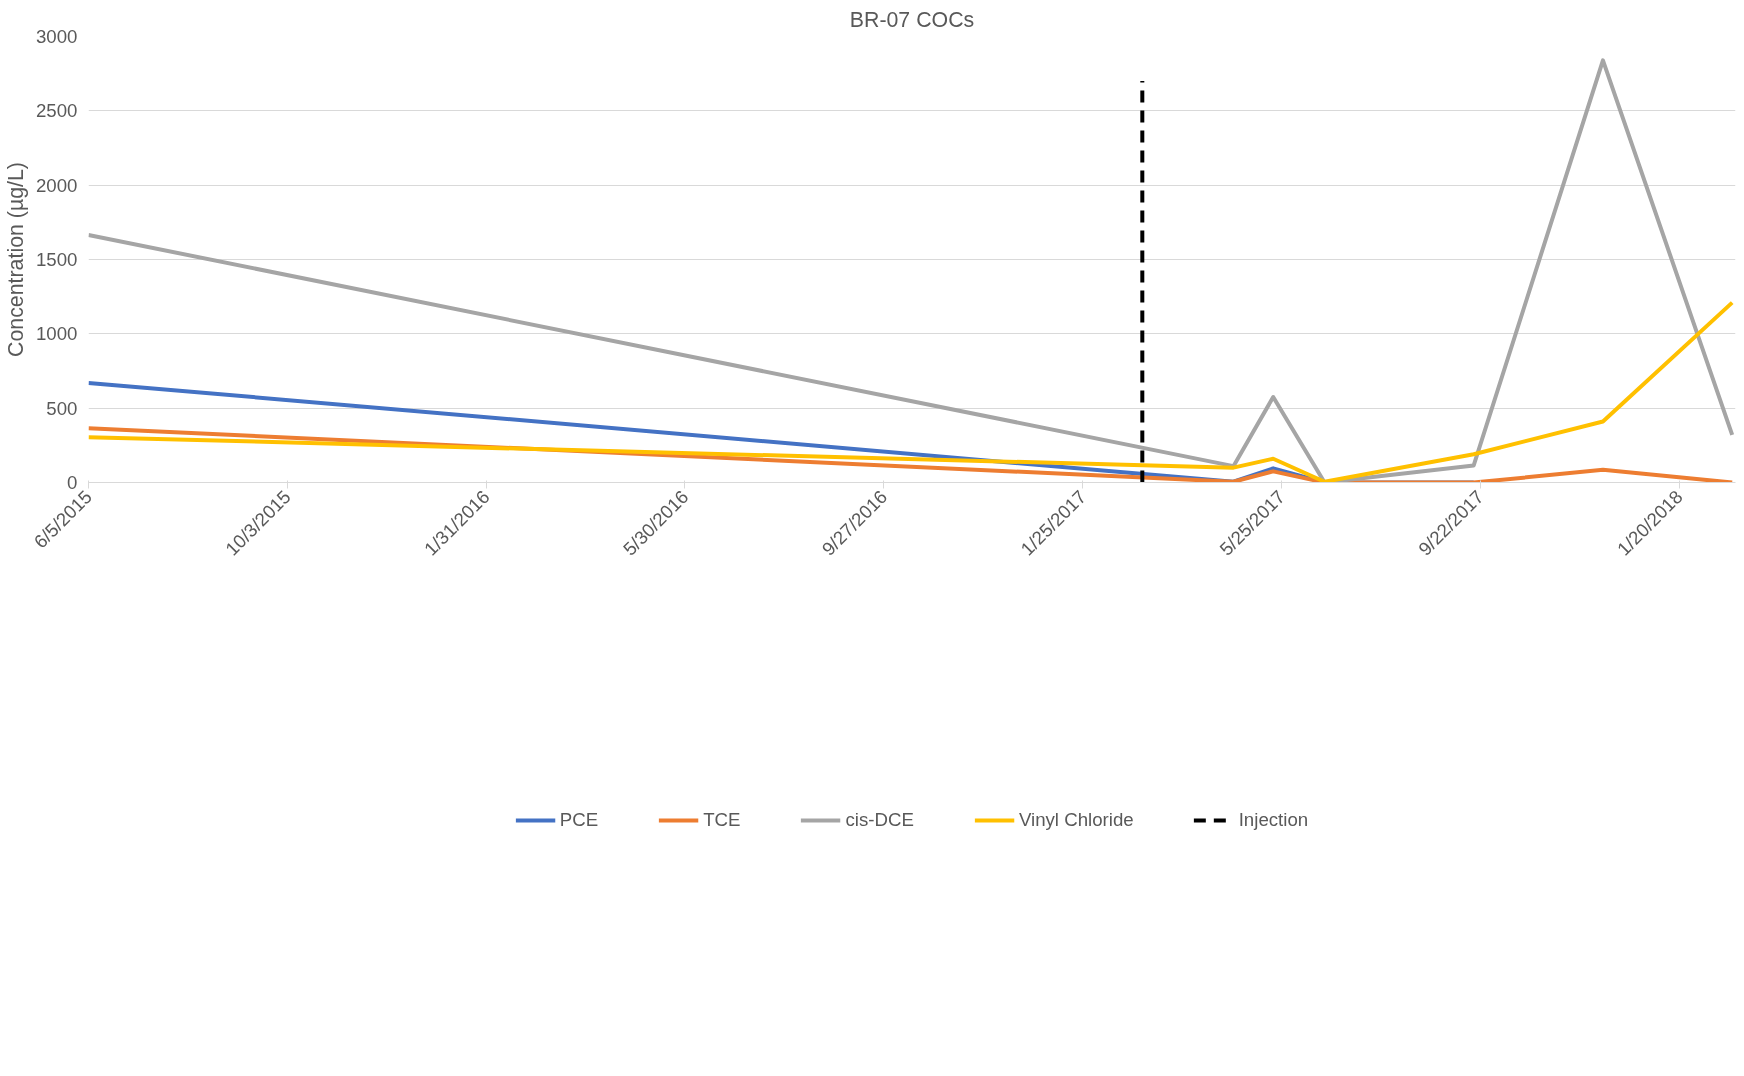  Describe the element at coordinates (57, 334) in the screenshot. I see `y-tick-label: 1000` at that location.